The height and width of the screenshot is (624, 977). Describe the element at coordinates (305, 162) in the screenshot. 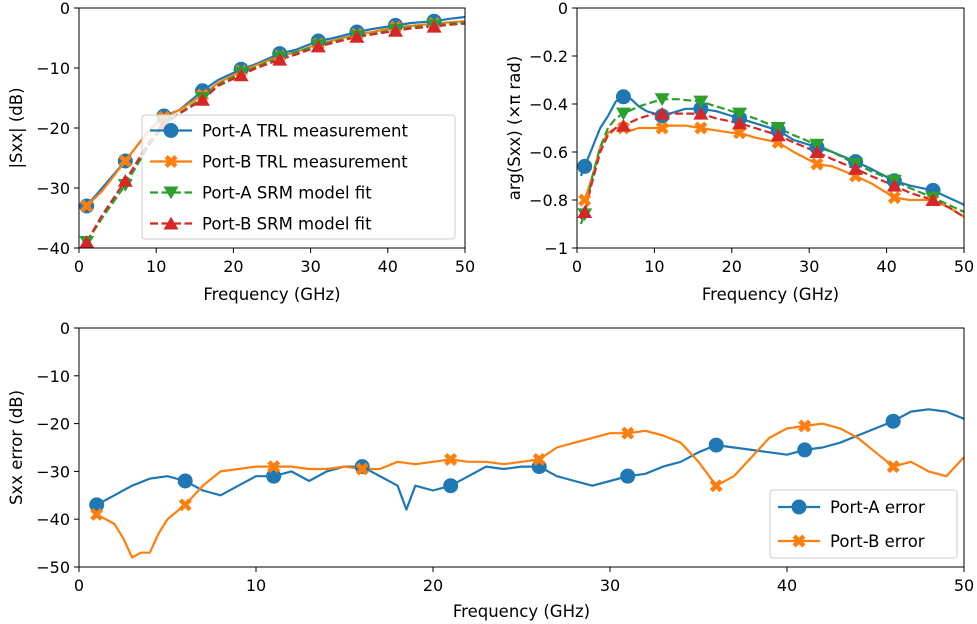

I see `legend-label: Port-B TRL measurement` at that location.